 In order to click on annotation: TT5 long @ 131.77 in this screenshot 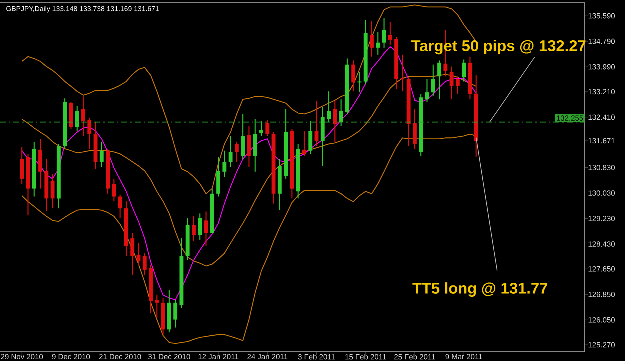, I will do `click(480, 290)`.